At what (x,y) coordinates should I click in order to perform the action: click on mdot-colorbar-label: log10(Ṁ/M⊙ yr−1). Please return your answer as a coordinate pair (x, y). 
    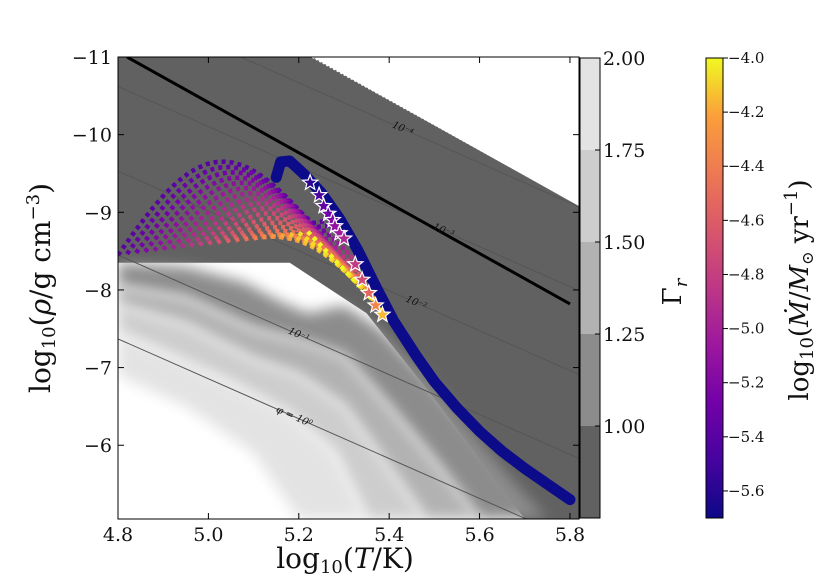
    Looking at the image, I should click on (799, 289).